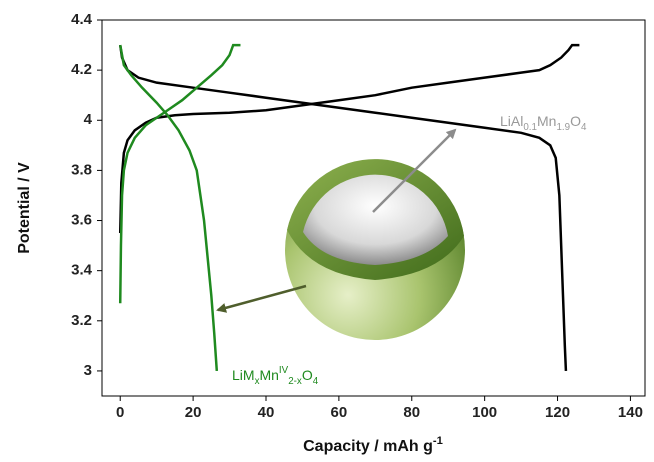 The image size is (654, 462). Describe the element at coordinates (88, 119) in the screenshot. I see `y-tick-label: 4` at that location.